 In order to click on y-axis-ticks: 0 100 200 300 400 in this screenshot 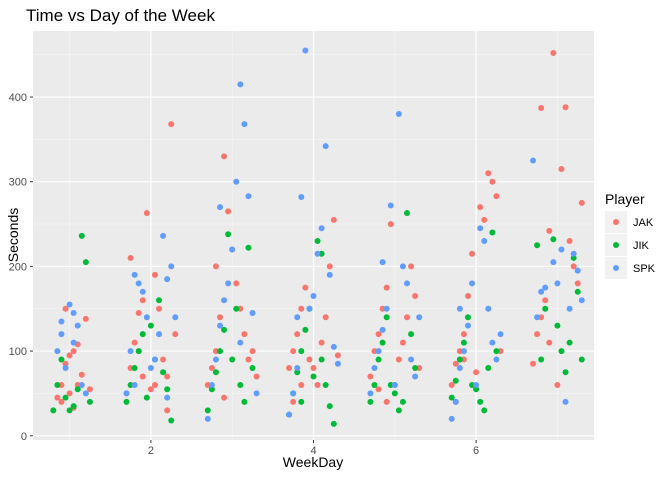, I will do `click(21, 267)`.